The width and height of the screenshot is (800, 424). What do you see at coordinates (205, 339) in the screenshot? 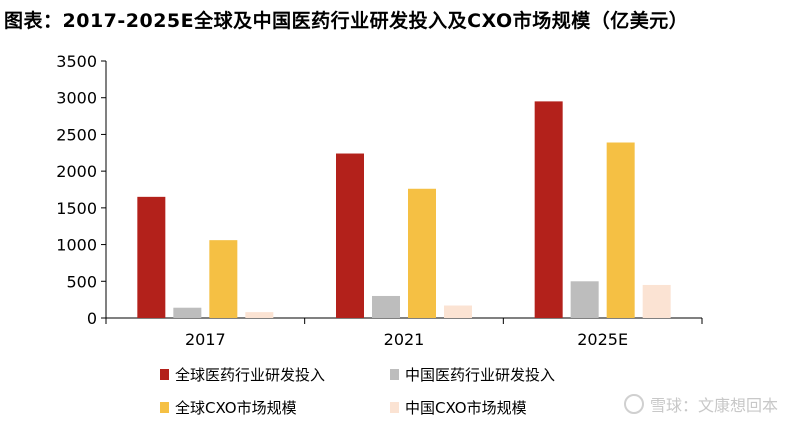
I see `x-tick-label: 2017` at bounding box center [205, 339].